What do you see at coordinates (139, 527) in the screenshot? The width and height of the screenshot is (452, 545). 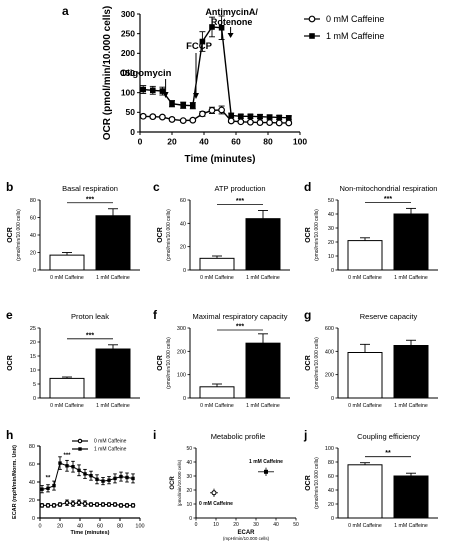 I see `chart-h-x-tick-label: 100` at bounding box center [139, 527].